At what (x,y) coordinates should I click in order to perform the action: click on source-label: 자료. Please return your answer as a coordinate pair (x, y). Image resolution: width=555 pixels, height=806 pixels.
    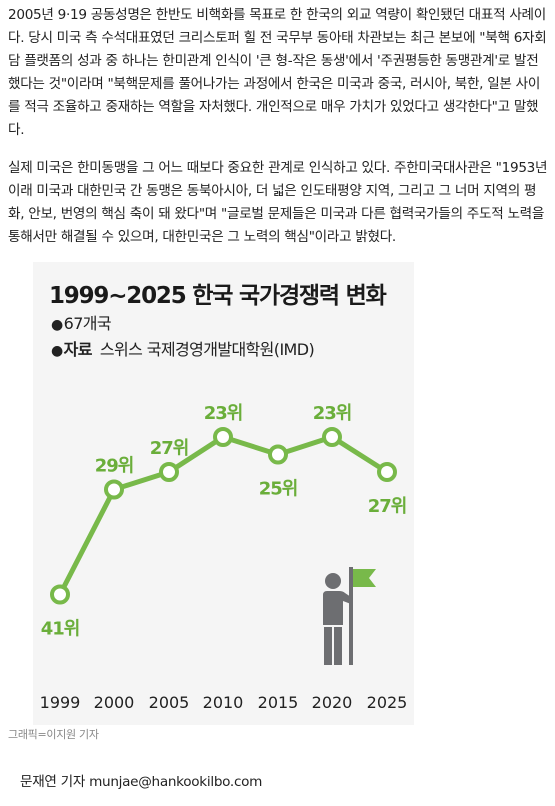
    Looking at the image, I should click on (78, 349).